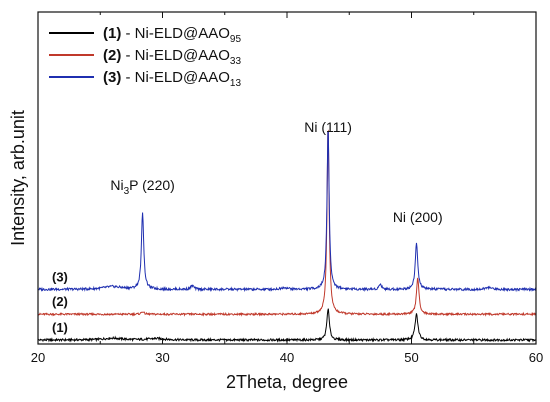  What do you see at coordinates (38, 357) in the screenshot?
I see `x-tick-label: 20` at bounding box center [38, 357].